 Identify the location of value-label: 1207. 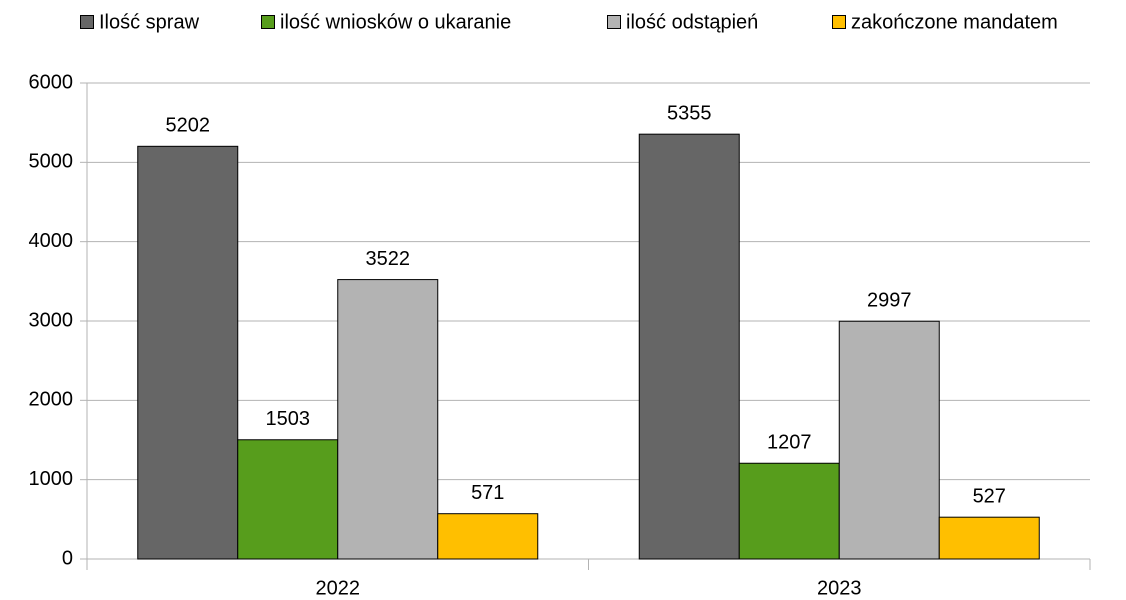
(789, 443).